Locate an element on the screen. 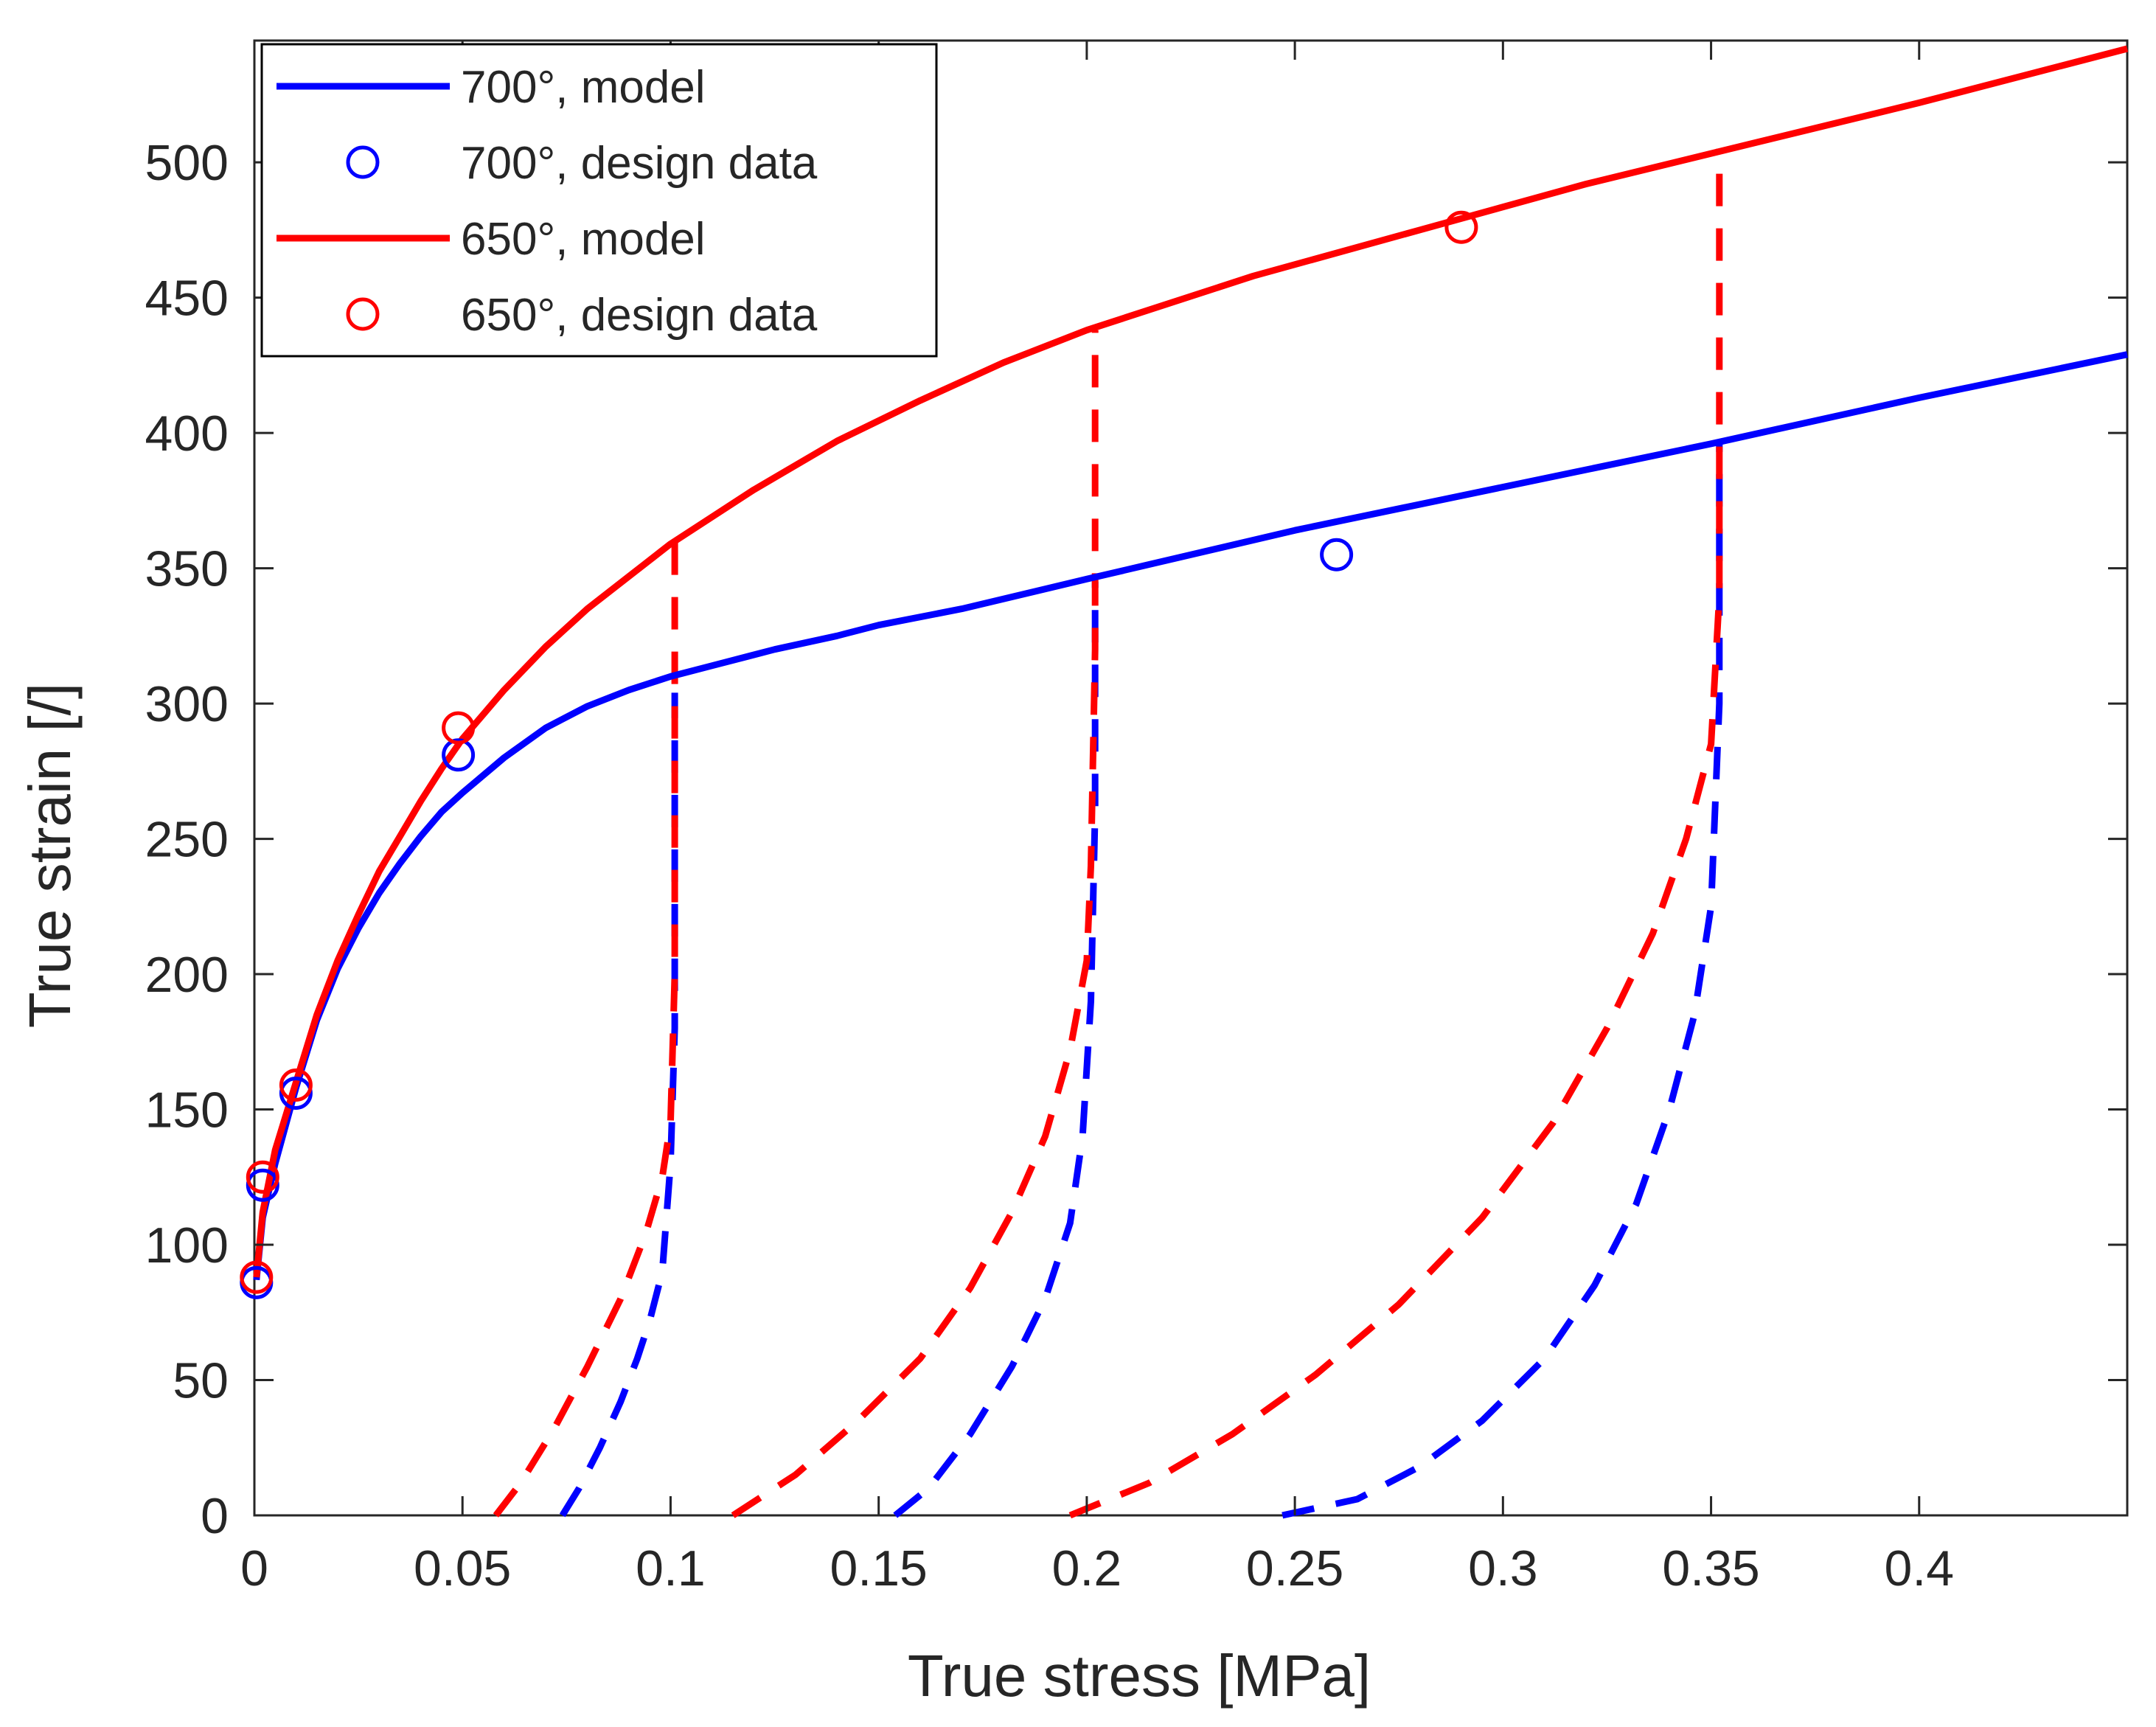 The height and width of the screenshot is (1727, 2156). y-tick-label: 50 is located at coordinates (201, 1381).